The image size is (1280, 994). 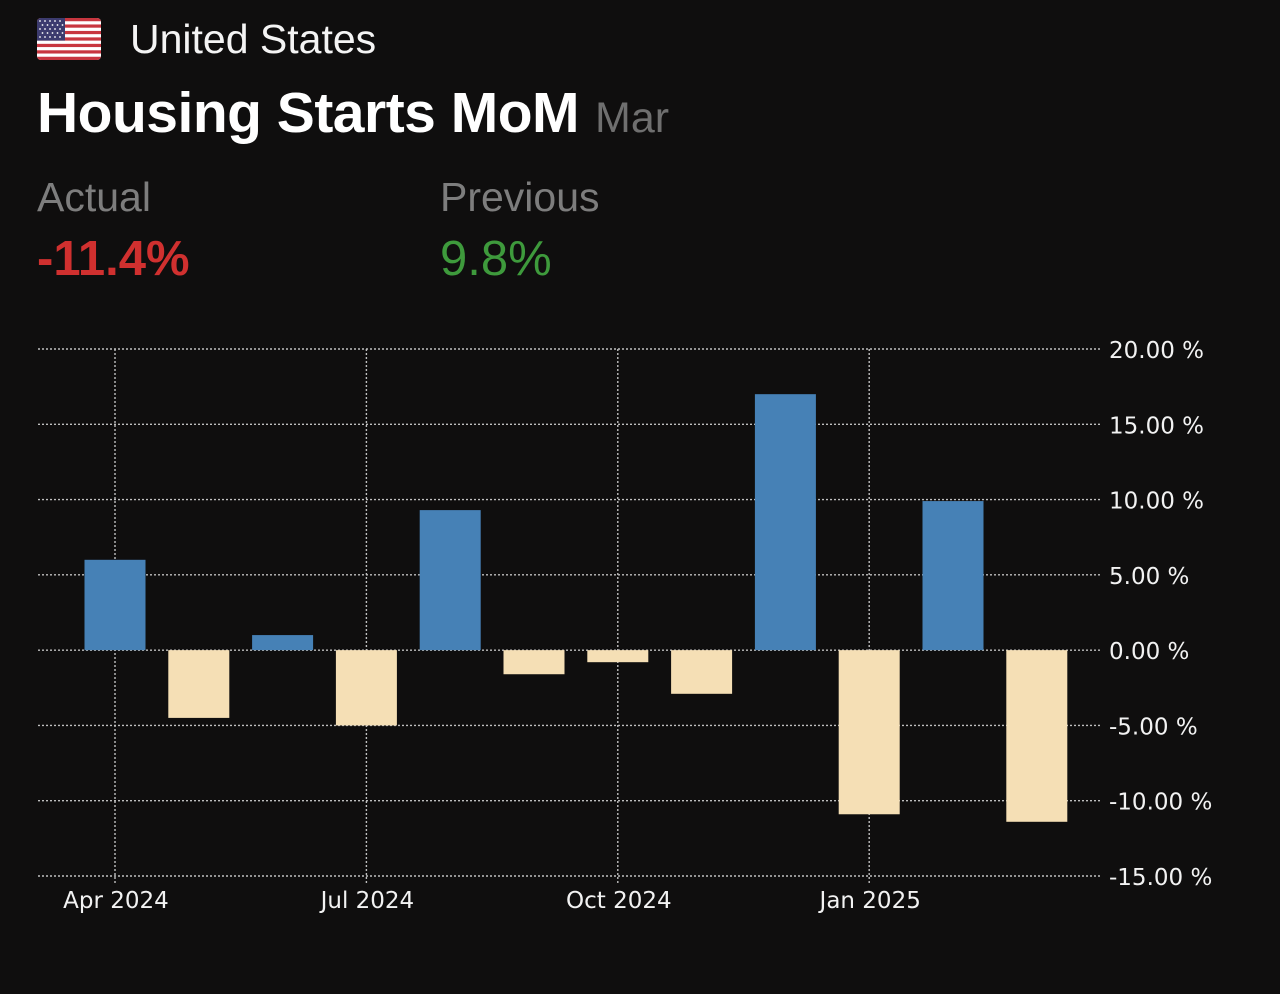 I want to click on us-flag-icon, so click(x=69, y=39).